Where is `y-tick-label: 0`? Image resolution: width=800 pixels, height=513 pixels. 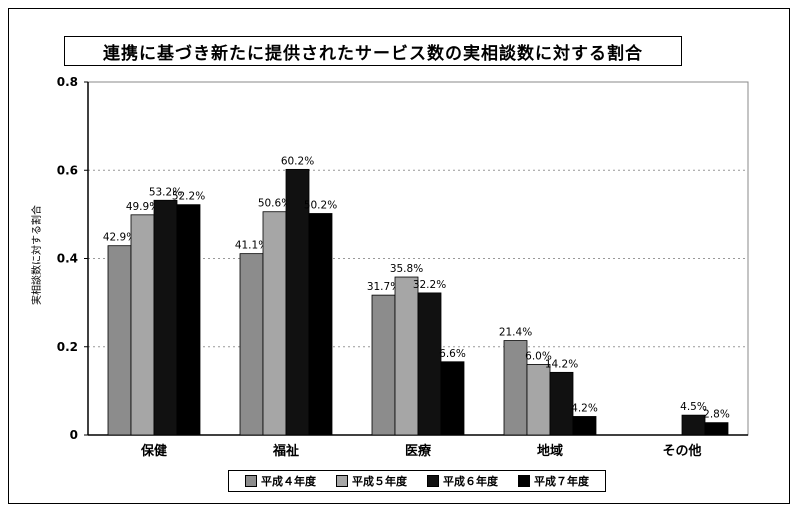
y-tick-label: 0 is located at coordinates (74, 435).